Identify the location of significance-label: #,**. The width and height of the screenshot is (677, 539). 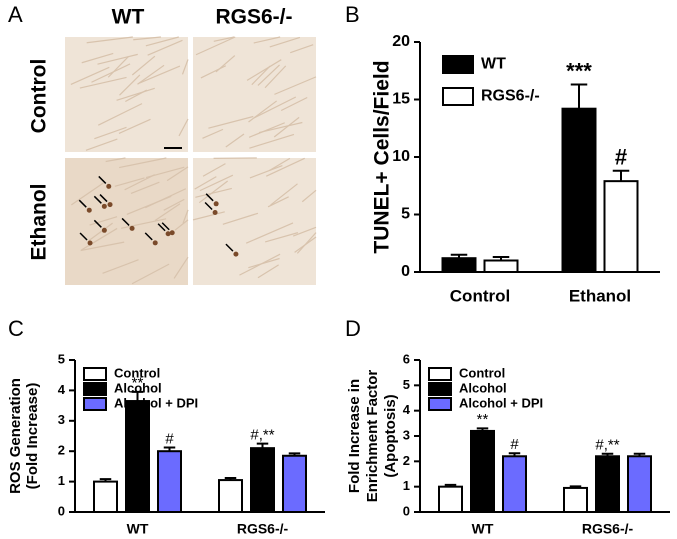
(607, 444).